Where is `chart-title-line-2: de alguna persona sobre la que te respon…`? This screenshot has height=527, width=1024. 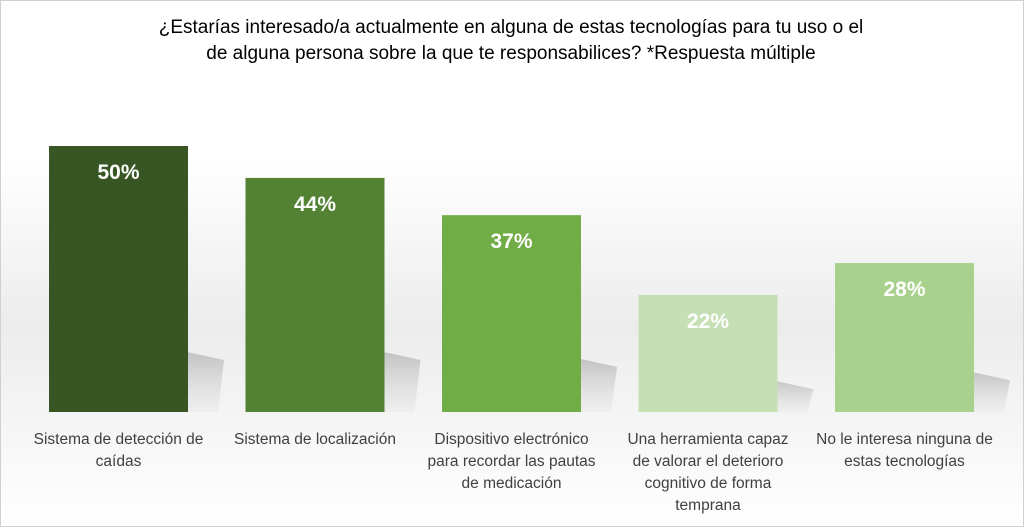 chart-title-line-2: de alguna persona sobre la que te respon… is located at coordinates (511, 53).